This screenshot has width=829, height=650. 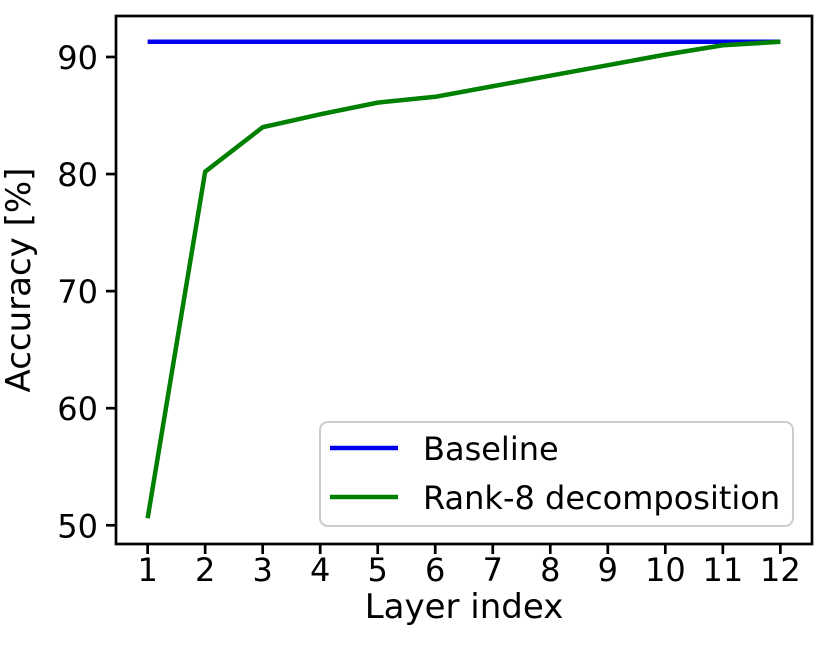 What do you see at coordinates (601, 498) in the screenshot?
I see `legend-label-rank8-decomposition: Rank-8 decomposition` at bounding box center [601, 498].